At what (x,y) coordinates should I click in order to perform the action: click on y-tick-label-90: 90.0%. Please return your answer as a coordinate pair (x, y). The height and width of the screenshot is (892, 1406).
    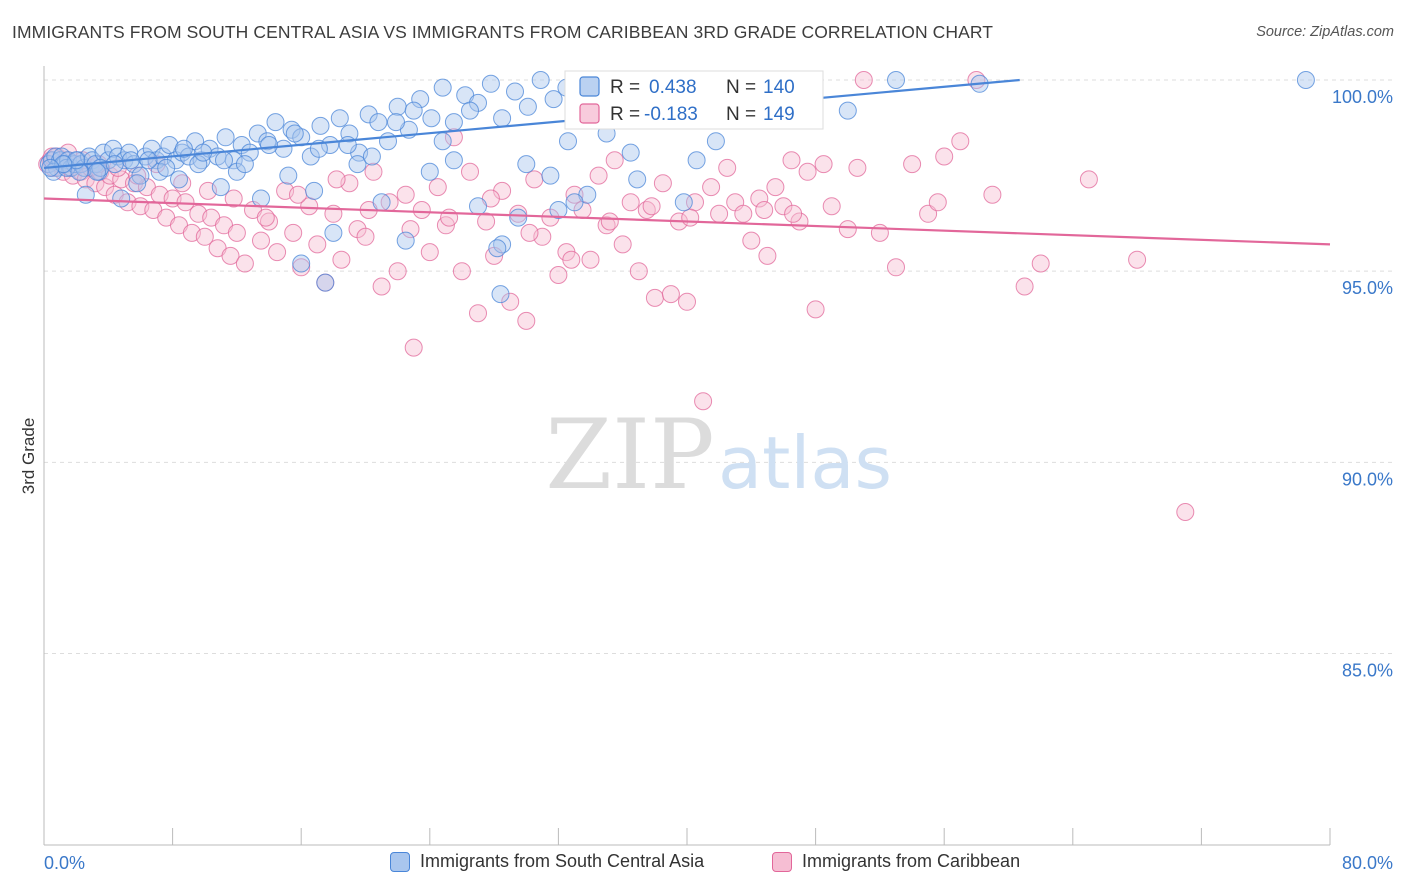
    Looking at the image, I should click on (1367, 479).